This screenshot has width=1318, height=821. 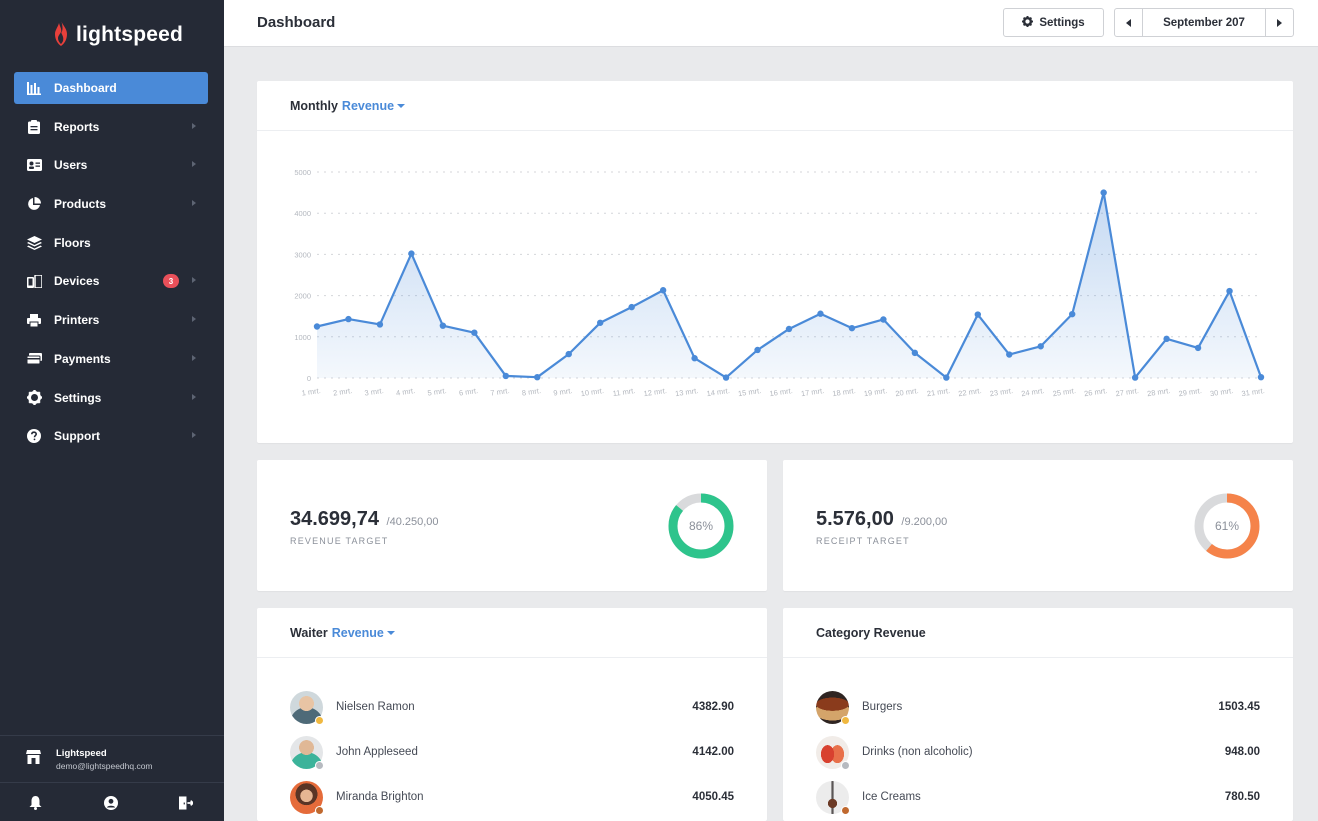 I want to click on waiter-name: Nielsen Ramon, so click(x=375, y=707).